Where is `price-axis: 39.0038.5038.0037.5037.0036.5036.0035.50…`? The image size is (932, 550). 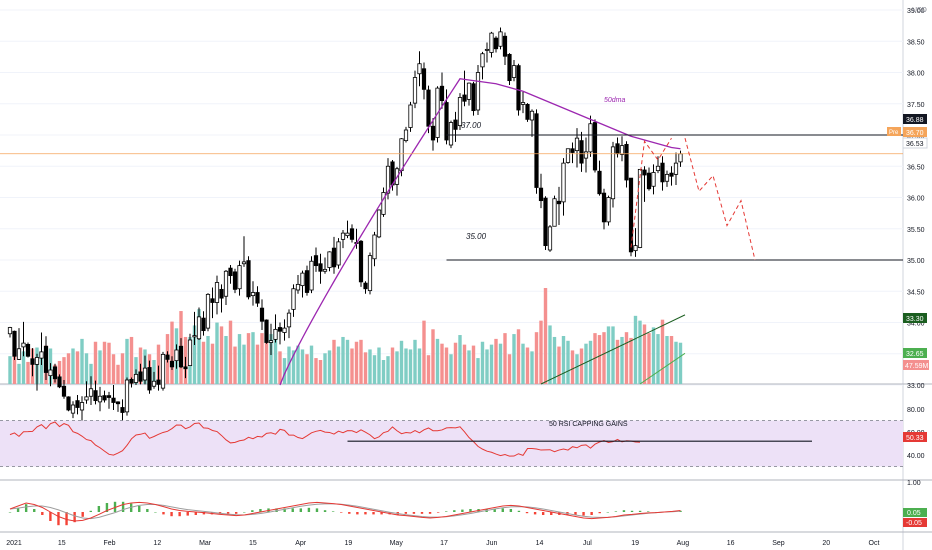
price-axis: 39.0038.5038.0037.5037.0036.5036.0035.50… is located at coordinates (916, 199).